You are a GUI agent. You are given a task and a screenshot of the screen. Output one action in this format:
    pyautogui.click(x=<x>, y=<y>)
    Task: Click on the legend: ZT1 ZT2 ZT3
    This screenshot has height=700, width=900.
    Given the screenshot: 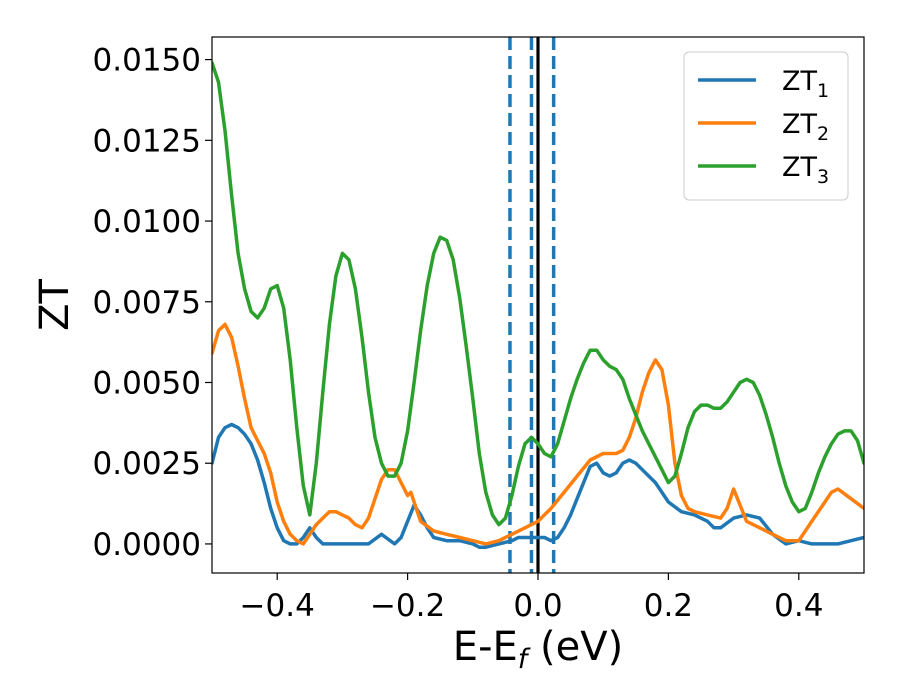 What is the action you would take?
    pyautogui.click(x=766, y=126)
    